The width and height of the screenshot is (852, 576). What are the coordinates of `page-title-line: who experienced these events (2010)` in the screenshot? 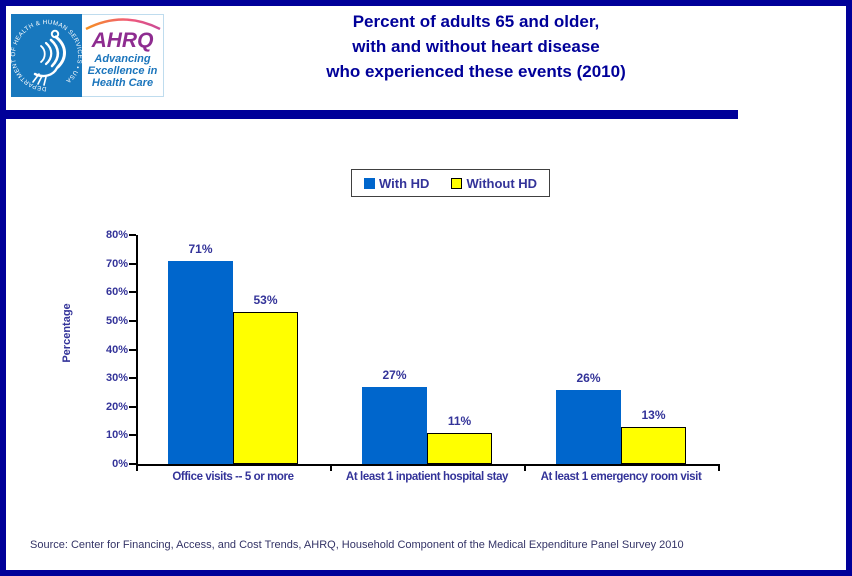 It's located at (476, 71).